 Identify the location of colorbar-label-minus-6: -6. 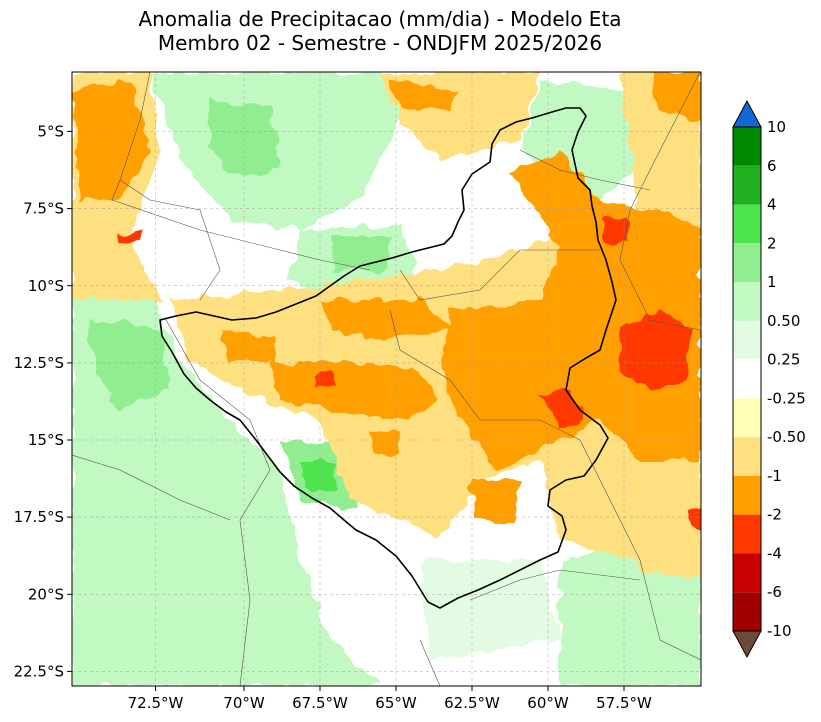
(774, 592).